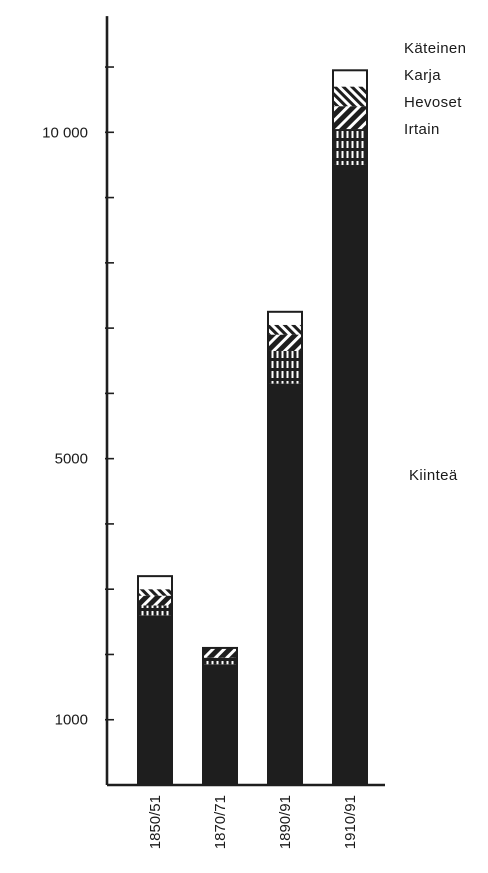 Image resolution: width=488 pixels, height=873 pixels. Describe the element at coordinates (435, 262) in the screenshot. I see `legend: Käteinen Karja Hevoset Irtain Kiinteä` at that location.